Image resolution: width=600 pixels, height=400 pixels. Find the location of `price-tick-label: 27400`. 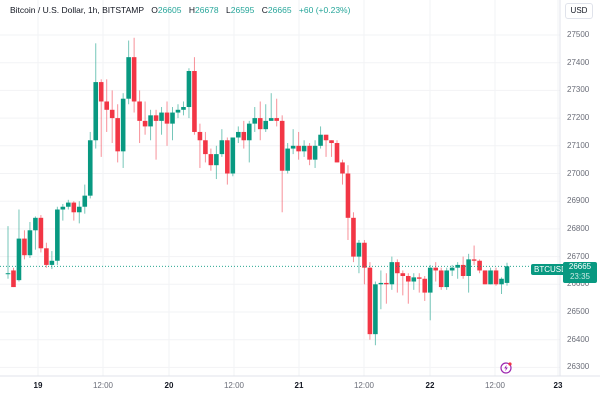

price-tick-label: 27400 is located at coordinates (578, 62).